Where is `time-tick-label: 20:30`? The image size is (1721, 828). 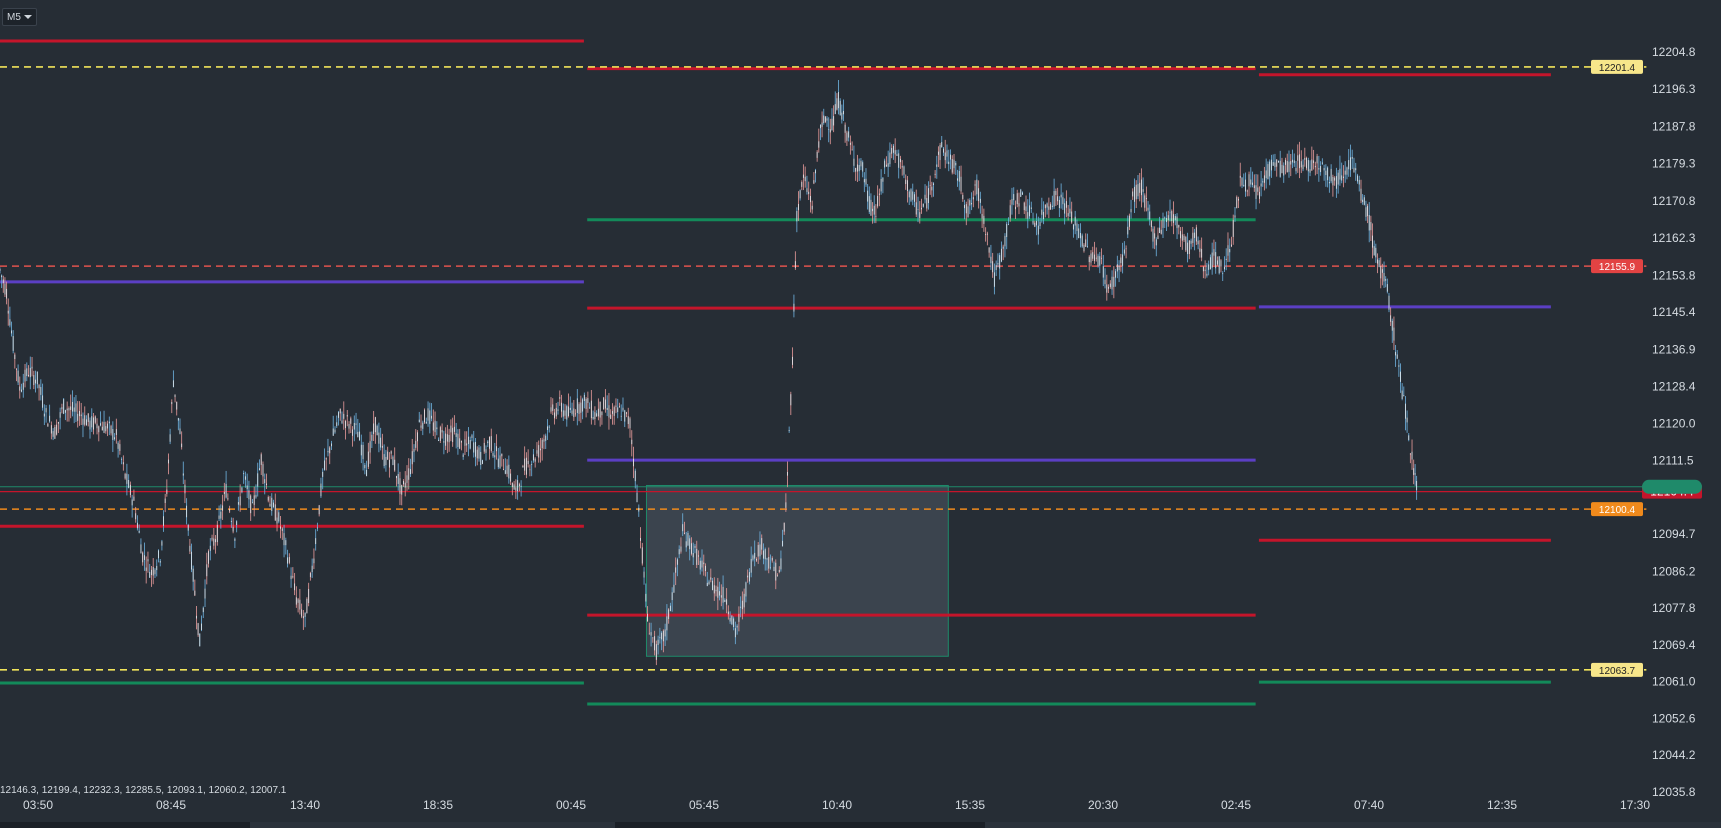
time-tick-label: 20:30 is located at coordinates (1103, 805).